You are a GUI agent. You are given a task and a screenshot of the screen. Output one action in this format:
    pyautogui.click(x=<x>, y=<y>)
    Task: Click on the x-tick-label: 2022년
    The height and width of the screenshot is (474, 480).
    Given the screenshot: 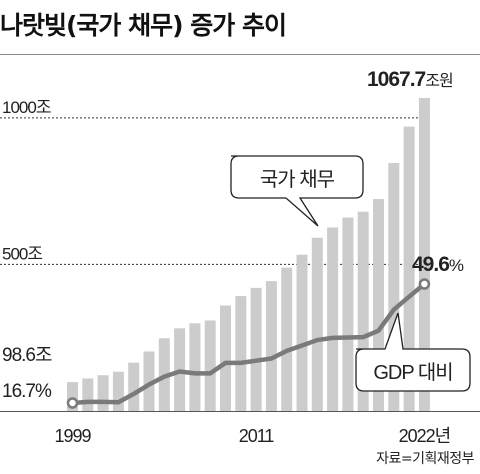 What is the action you would take?
    pyautogui.click(x=425, y=436)
    